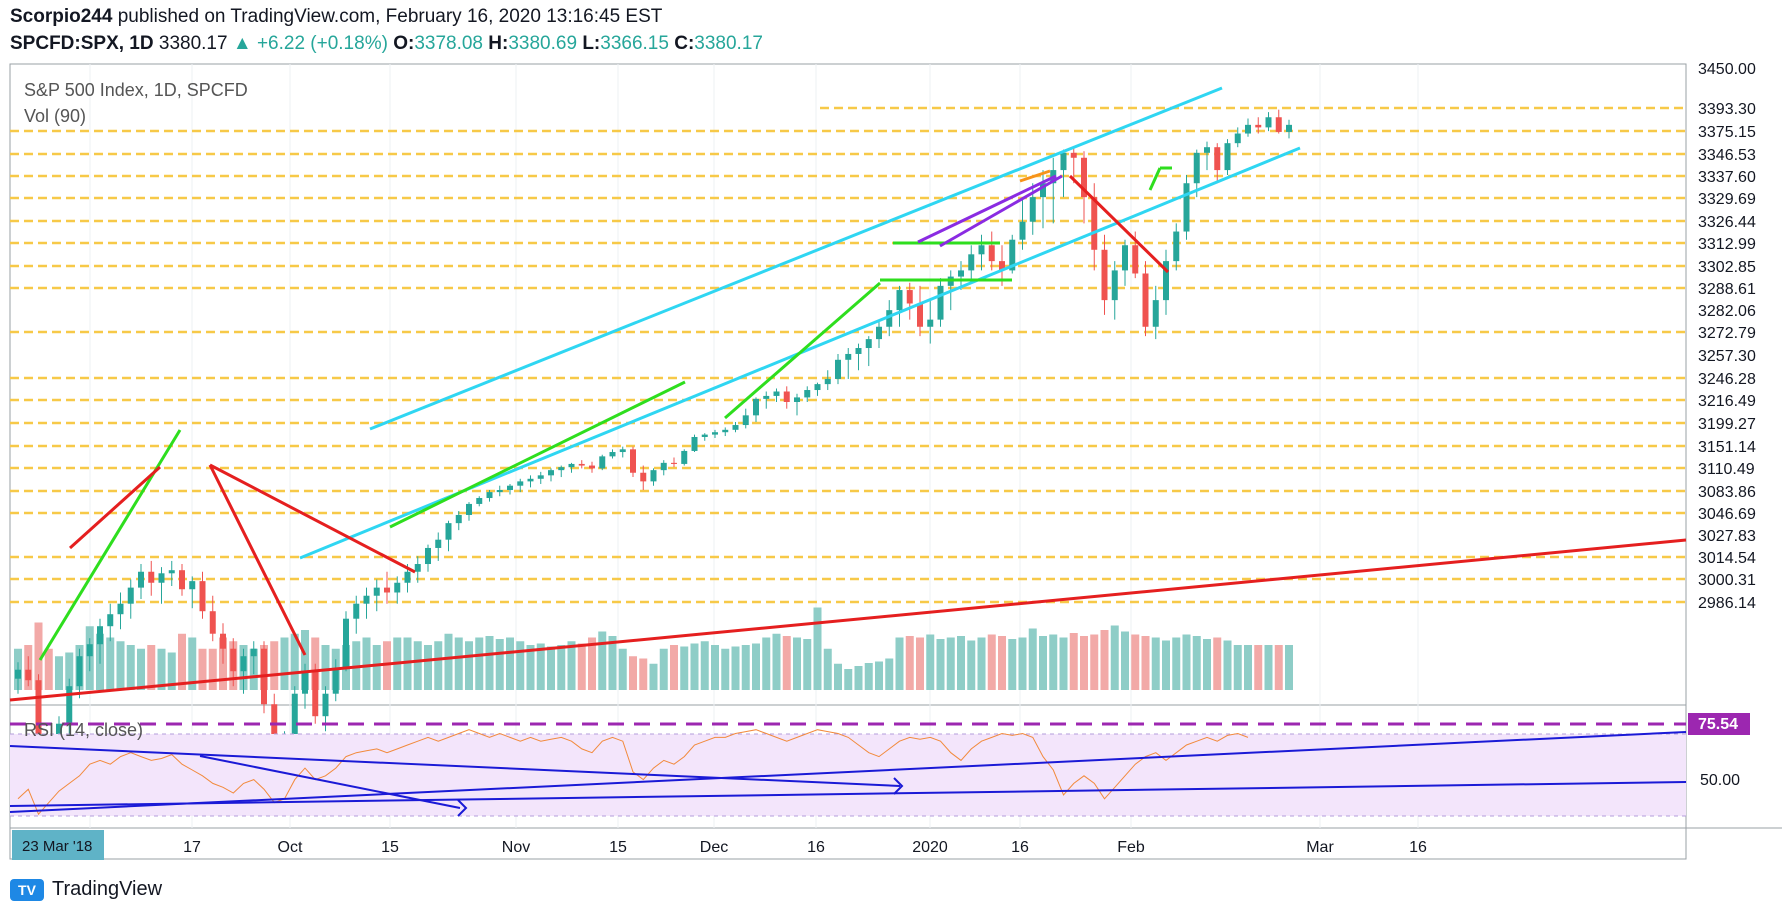  I want to click on orange-wedge-line, so click(1035, 176).